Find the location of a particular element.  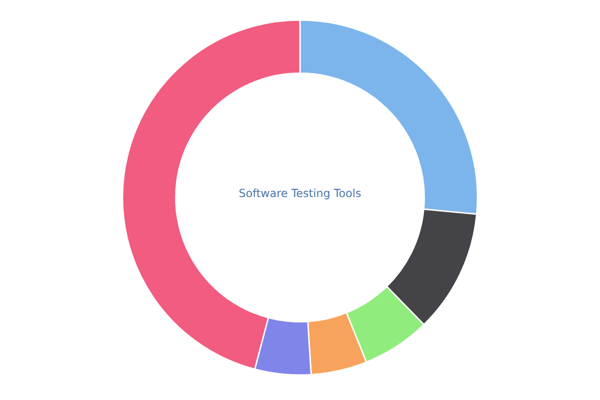

text: Software Testing Tools is located at coordinates (300, 194).